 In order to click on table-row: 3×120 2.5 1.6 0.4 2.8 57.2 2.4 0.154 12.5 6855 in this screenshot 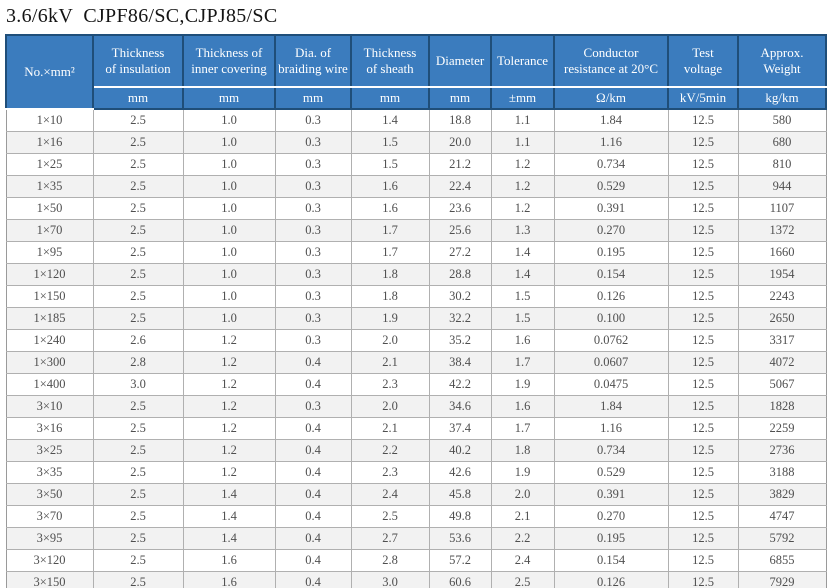, I will do `click(416, 560)`.